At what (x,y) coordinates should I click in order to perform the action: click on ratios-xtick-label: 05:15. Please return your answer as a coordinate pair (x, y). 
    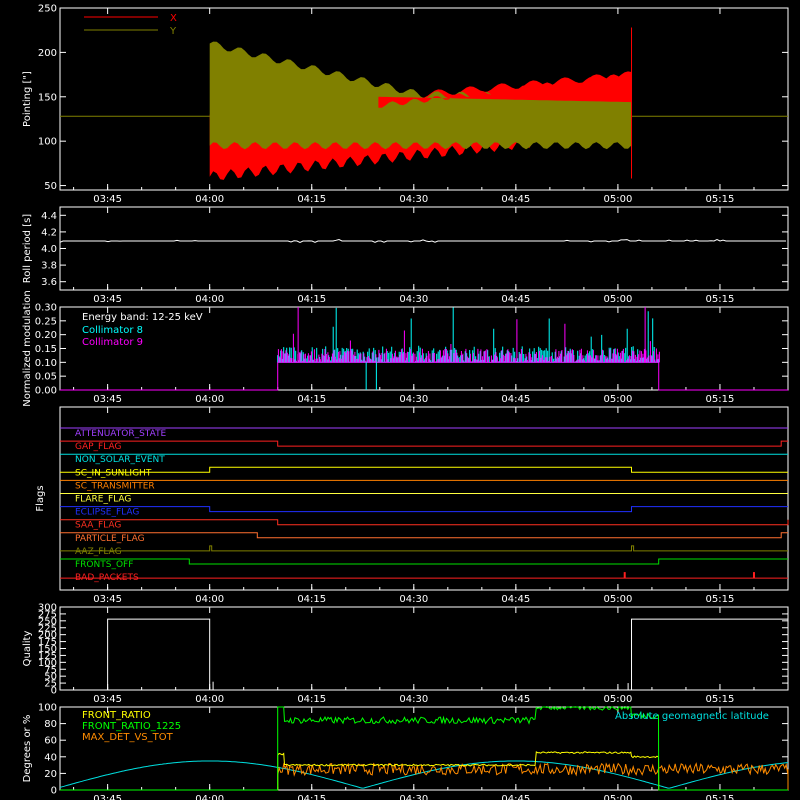
    Looking at the image, I should click on (720, 797).